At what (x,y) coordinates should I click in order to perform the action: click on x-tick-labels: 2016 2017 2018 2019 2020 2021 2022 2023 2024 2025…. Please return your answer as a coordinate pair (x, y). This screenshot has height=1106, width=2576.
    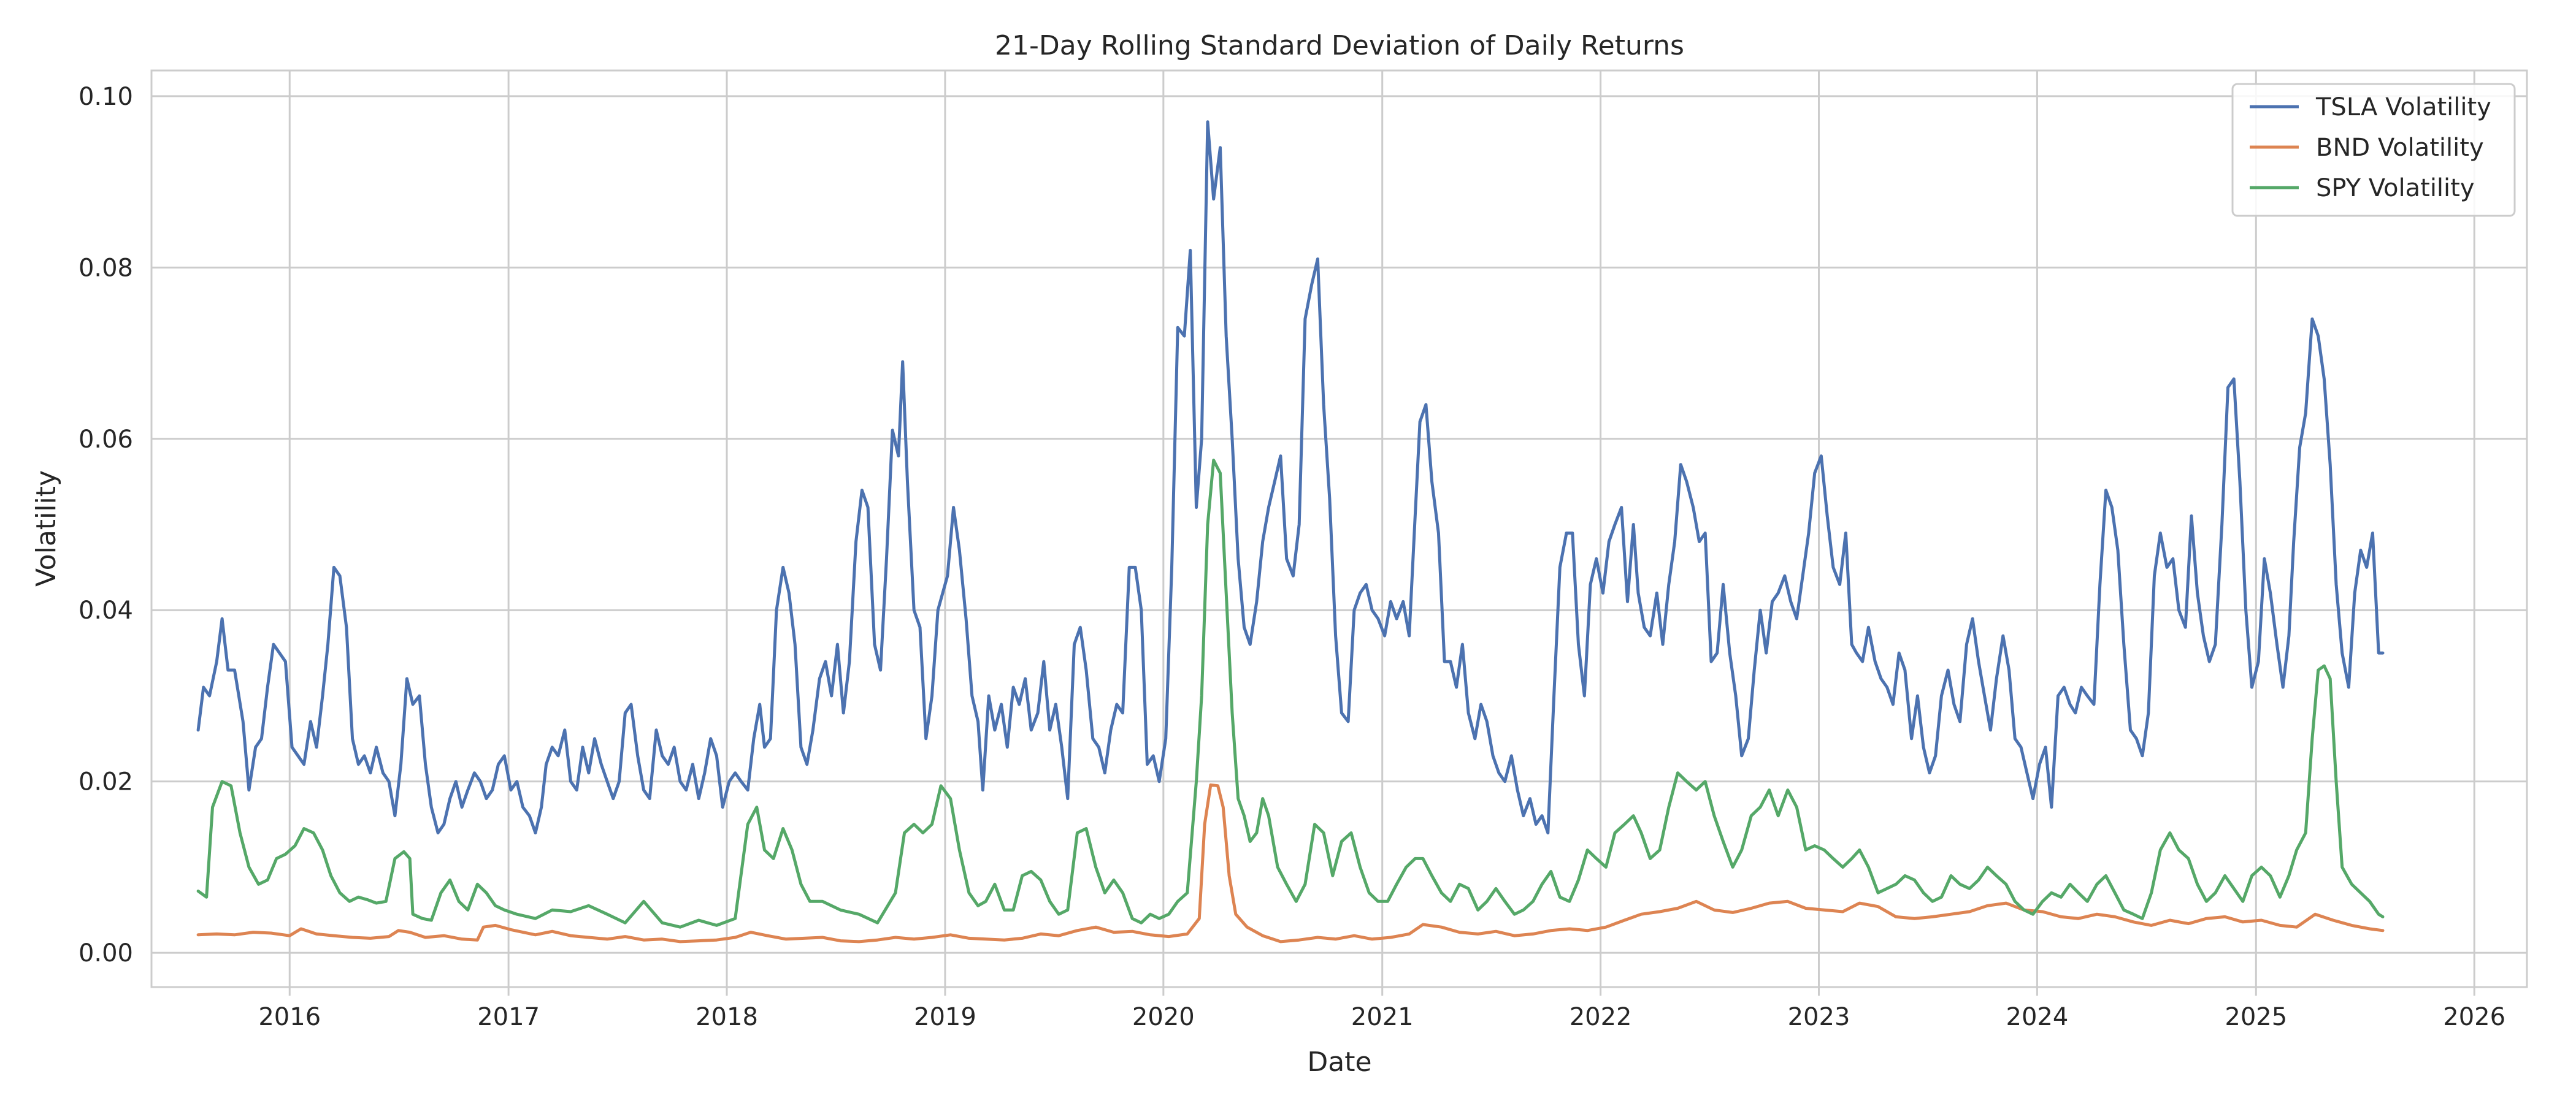
    Looking at the image, I should click on (1381, 1009).